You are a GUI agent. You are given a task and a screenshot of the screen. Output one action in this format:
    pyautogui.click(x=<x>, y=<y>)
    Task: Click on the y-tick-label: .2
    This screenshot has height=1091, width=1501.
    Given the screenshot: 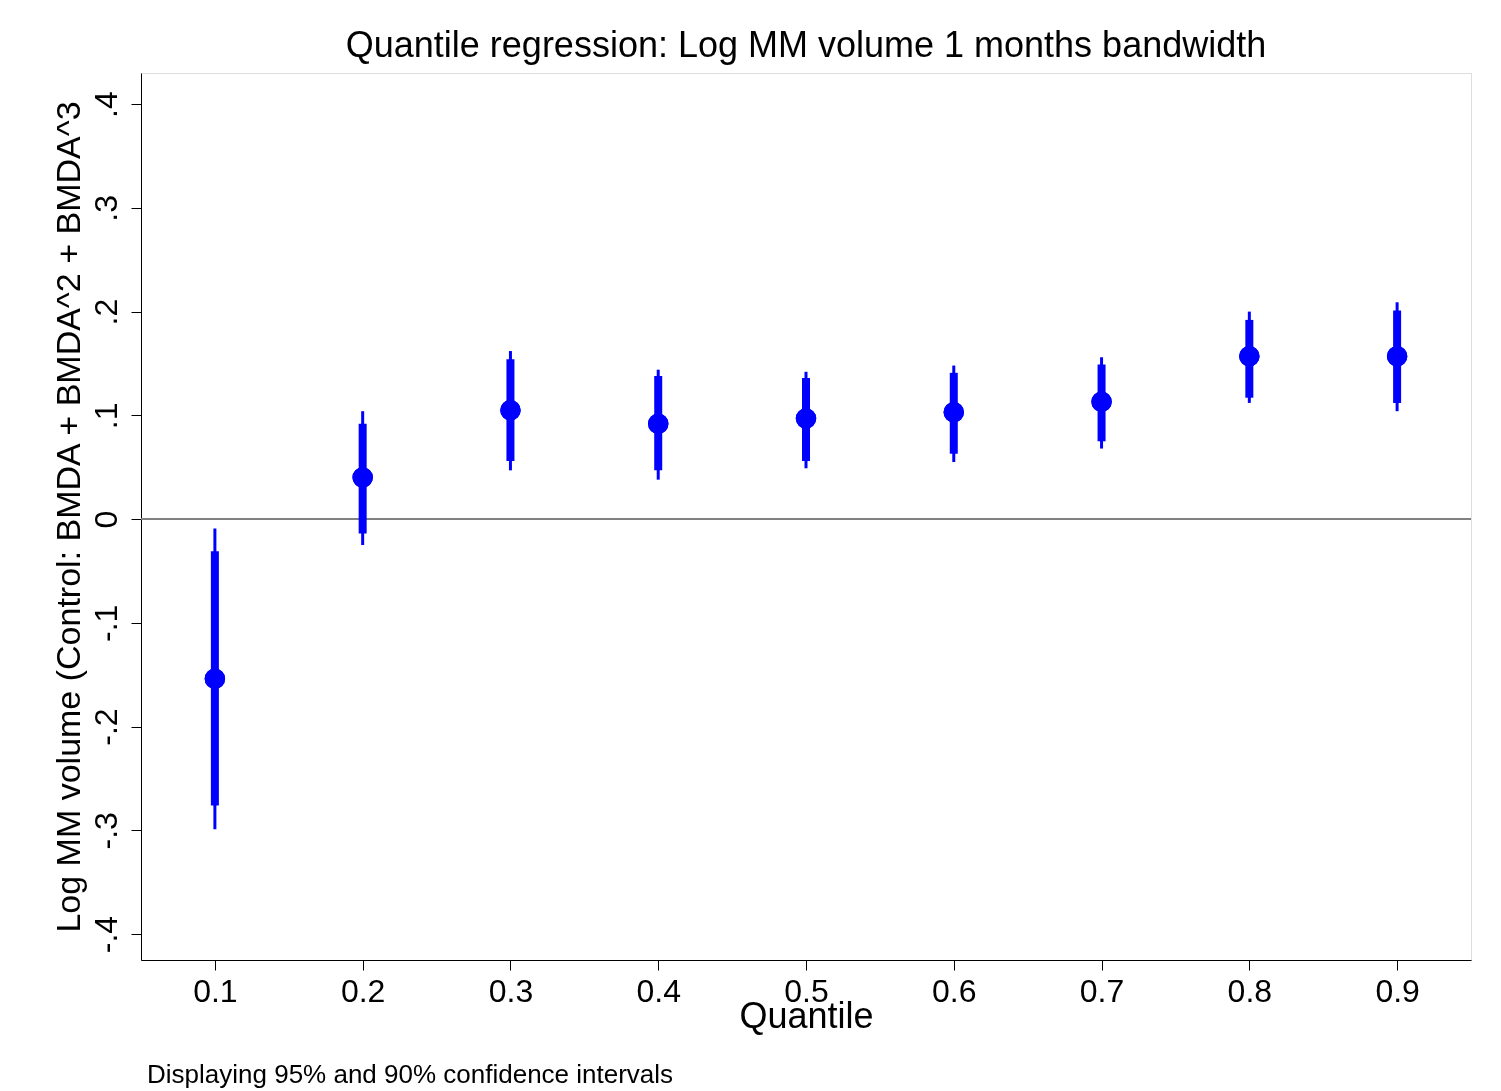 What is the action you would take?
    pyautogui.click(x=105, y=312)
    